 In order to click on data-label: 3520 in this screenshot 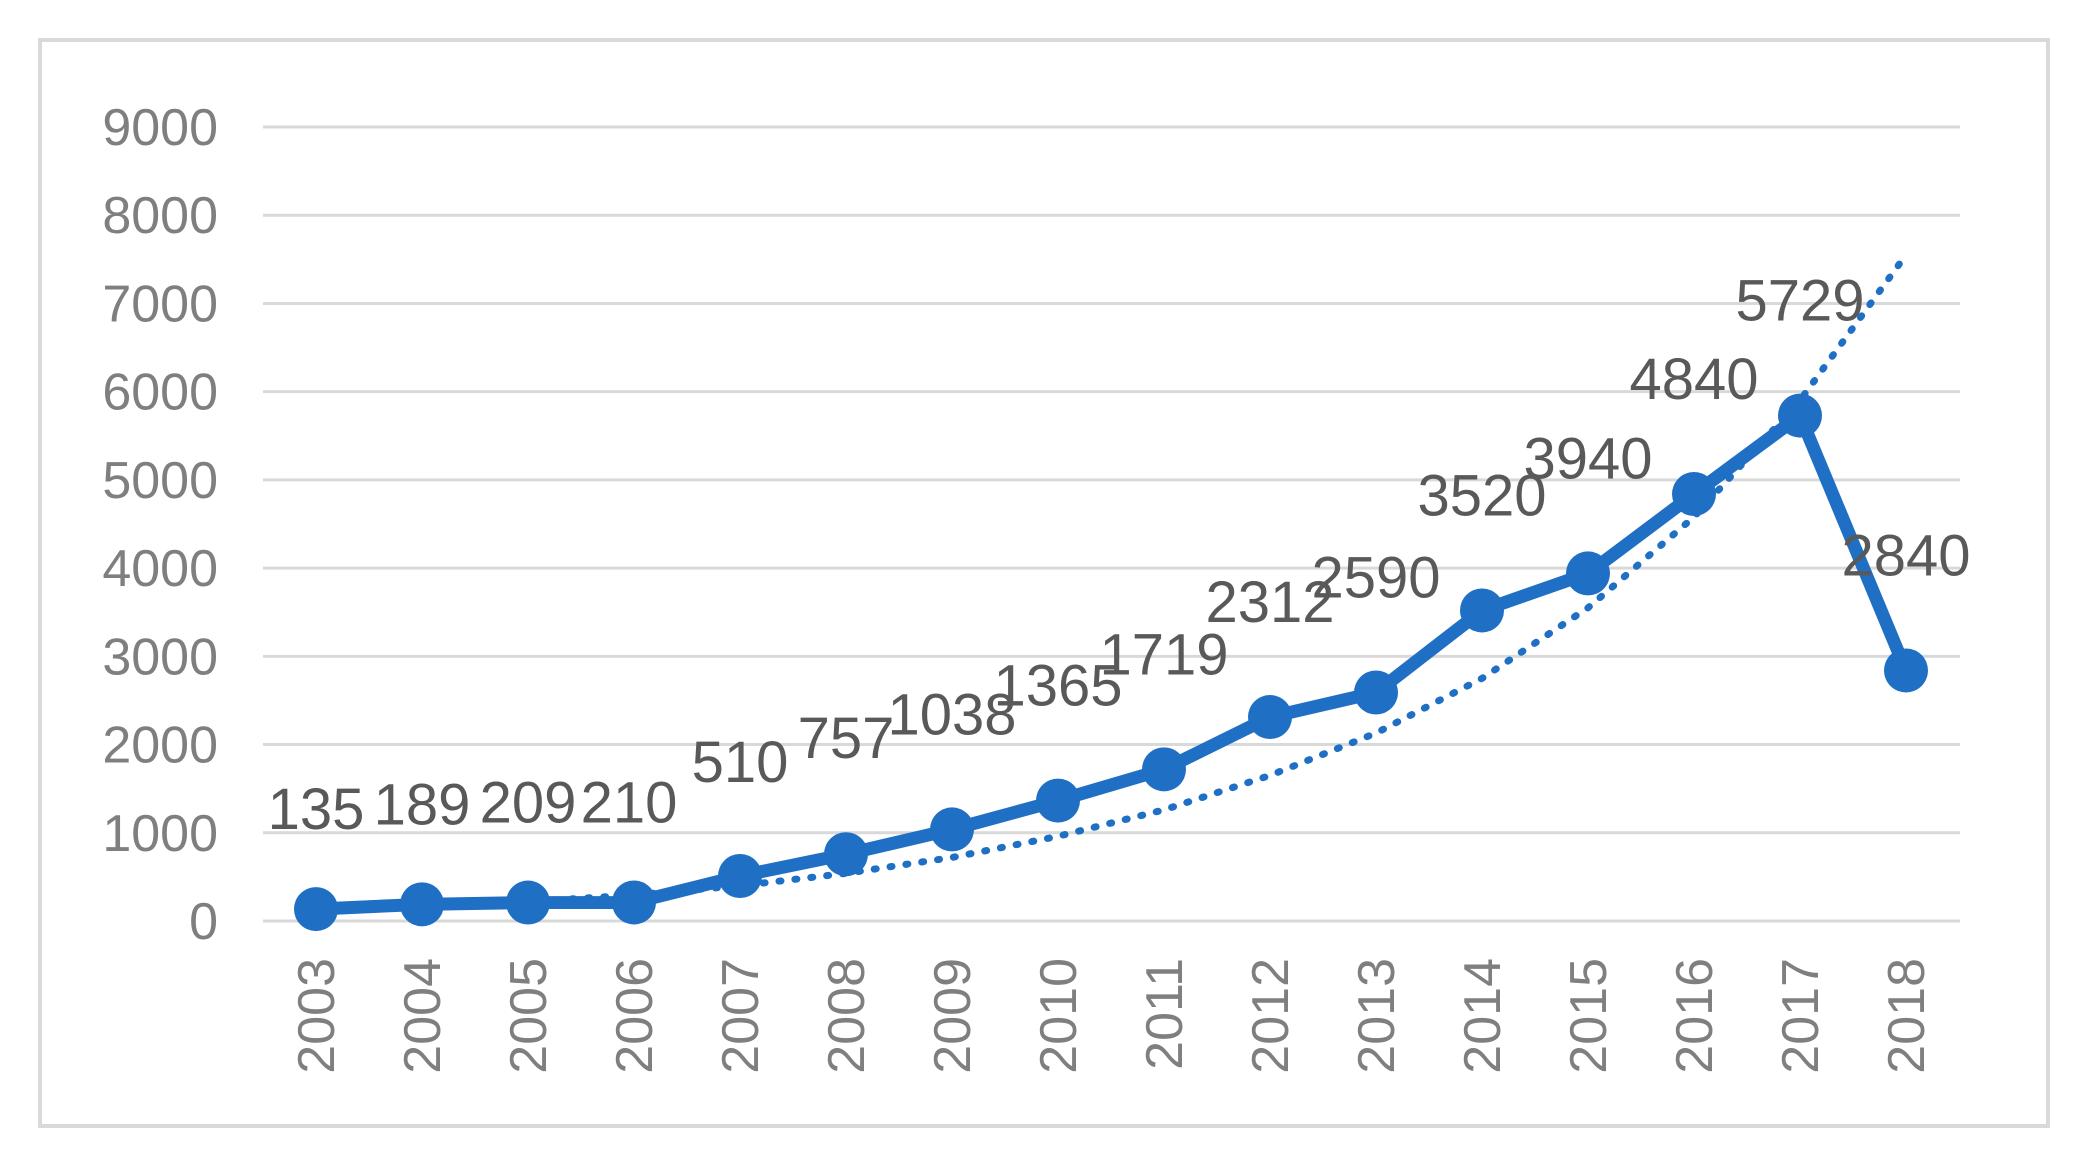, I will do `click(1481, 495)`.